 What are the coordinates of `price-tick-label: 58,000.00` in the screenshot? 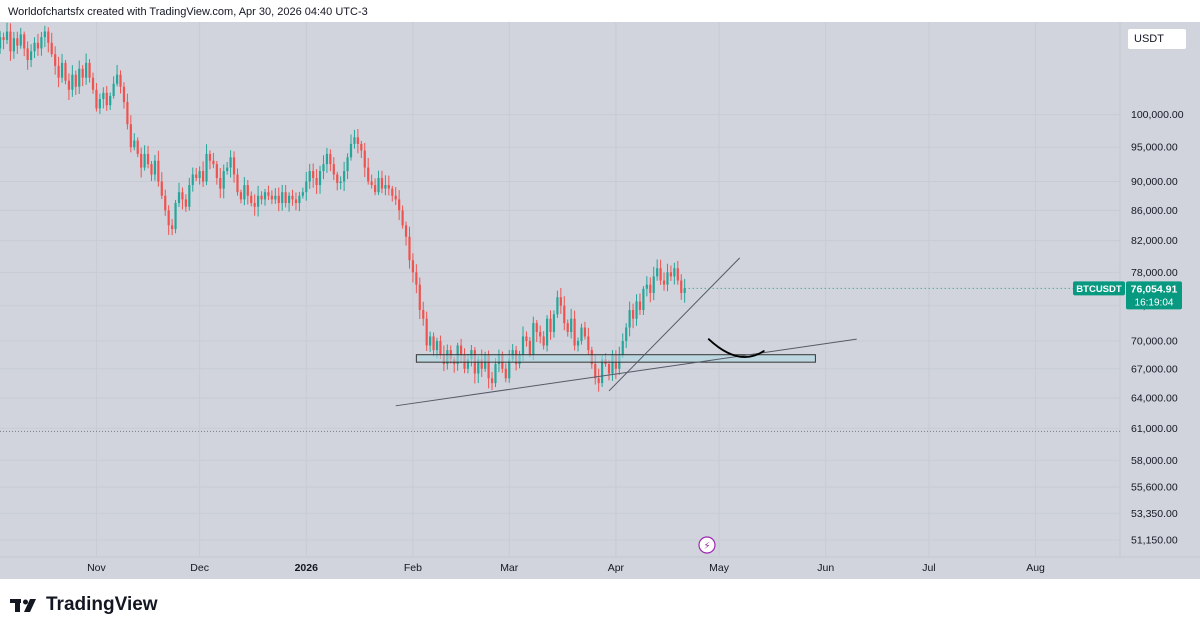 It's located at (1154, 461).